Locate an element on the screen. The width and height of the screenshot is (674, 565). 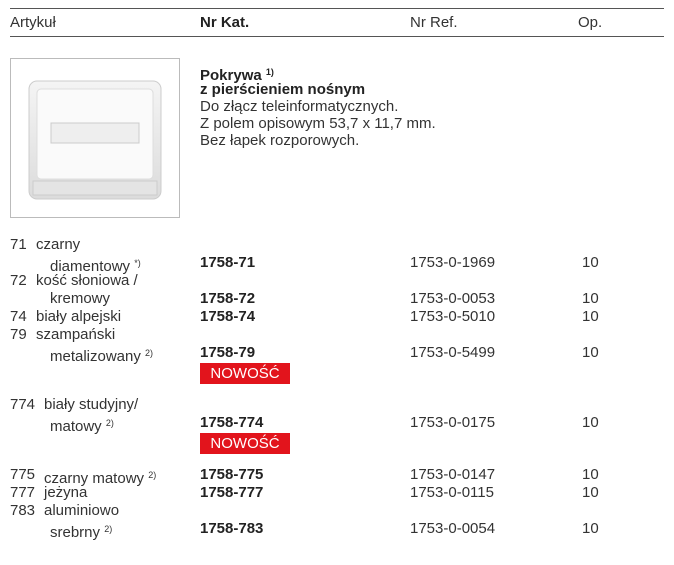
product-illustration is located at coordinates (95, 140).